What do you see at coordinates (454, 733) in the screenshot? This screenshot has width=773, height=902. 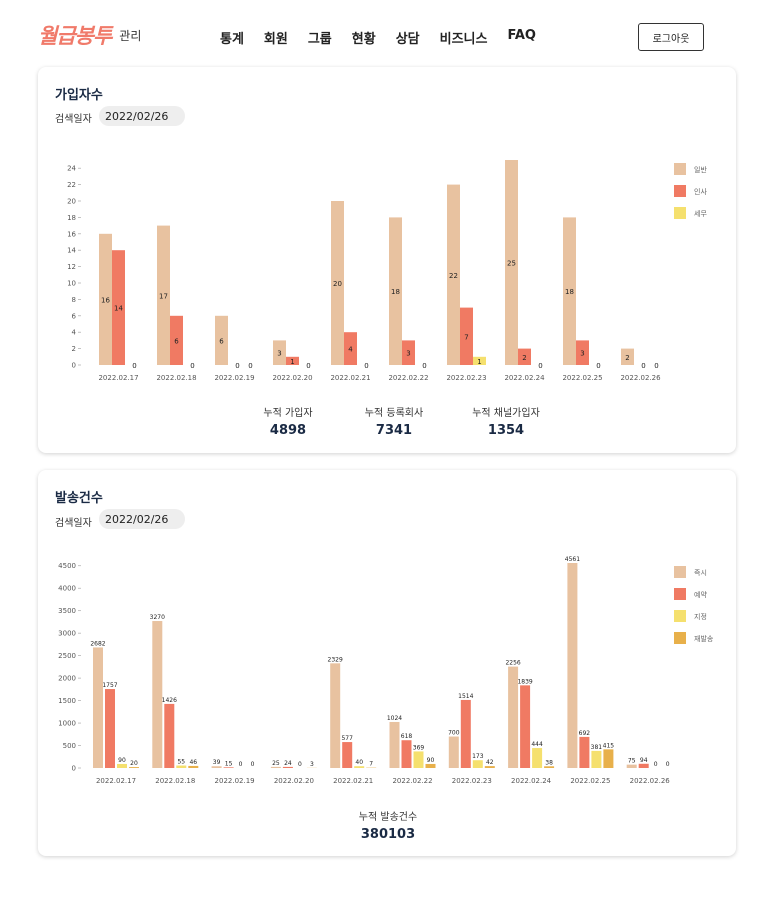 I see `data-label: 700` at bounding box center [454, 733].